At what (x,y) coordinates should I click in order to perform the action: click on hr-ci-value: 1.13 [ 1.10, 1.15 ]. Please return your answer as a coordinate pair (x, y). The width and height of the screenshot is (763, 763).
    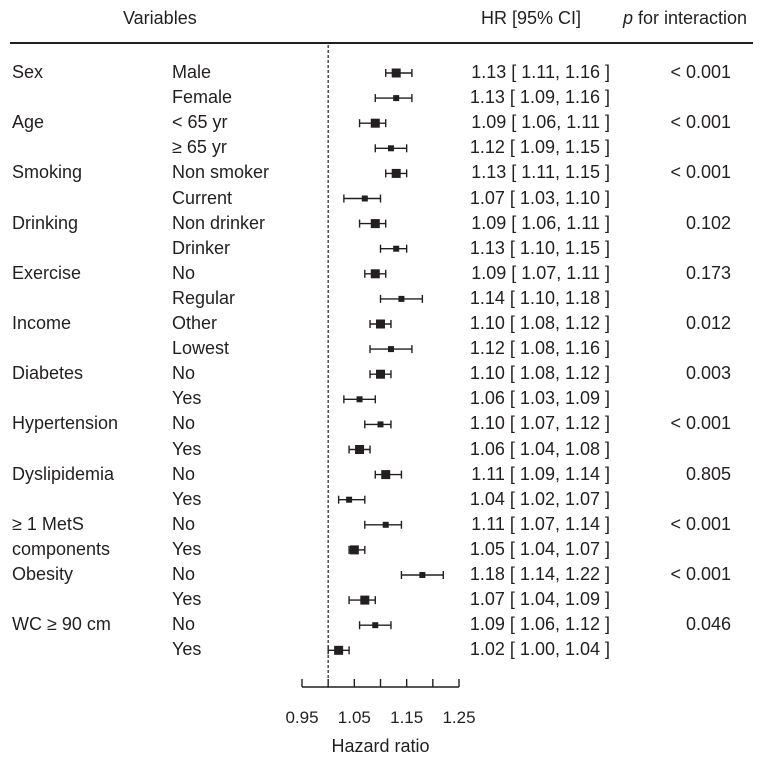
    Looking at the image, I should click on (539, 247).